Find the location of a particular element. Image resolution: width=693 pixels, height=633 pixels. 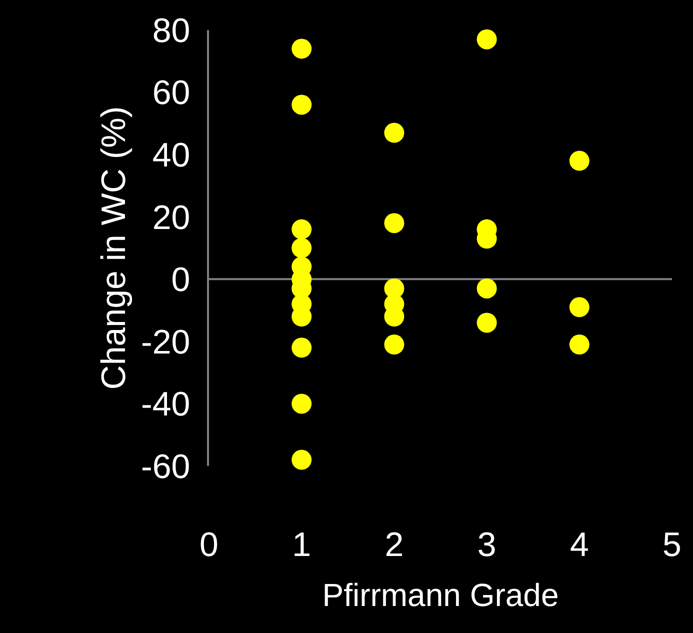

x-tick-label: 2 is located at coordinates (394, 545).